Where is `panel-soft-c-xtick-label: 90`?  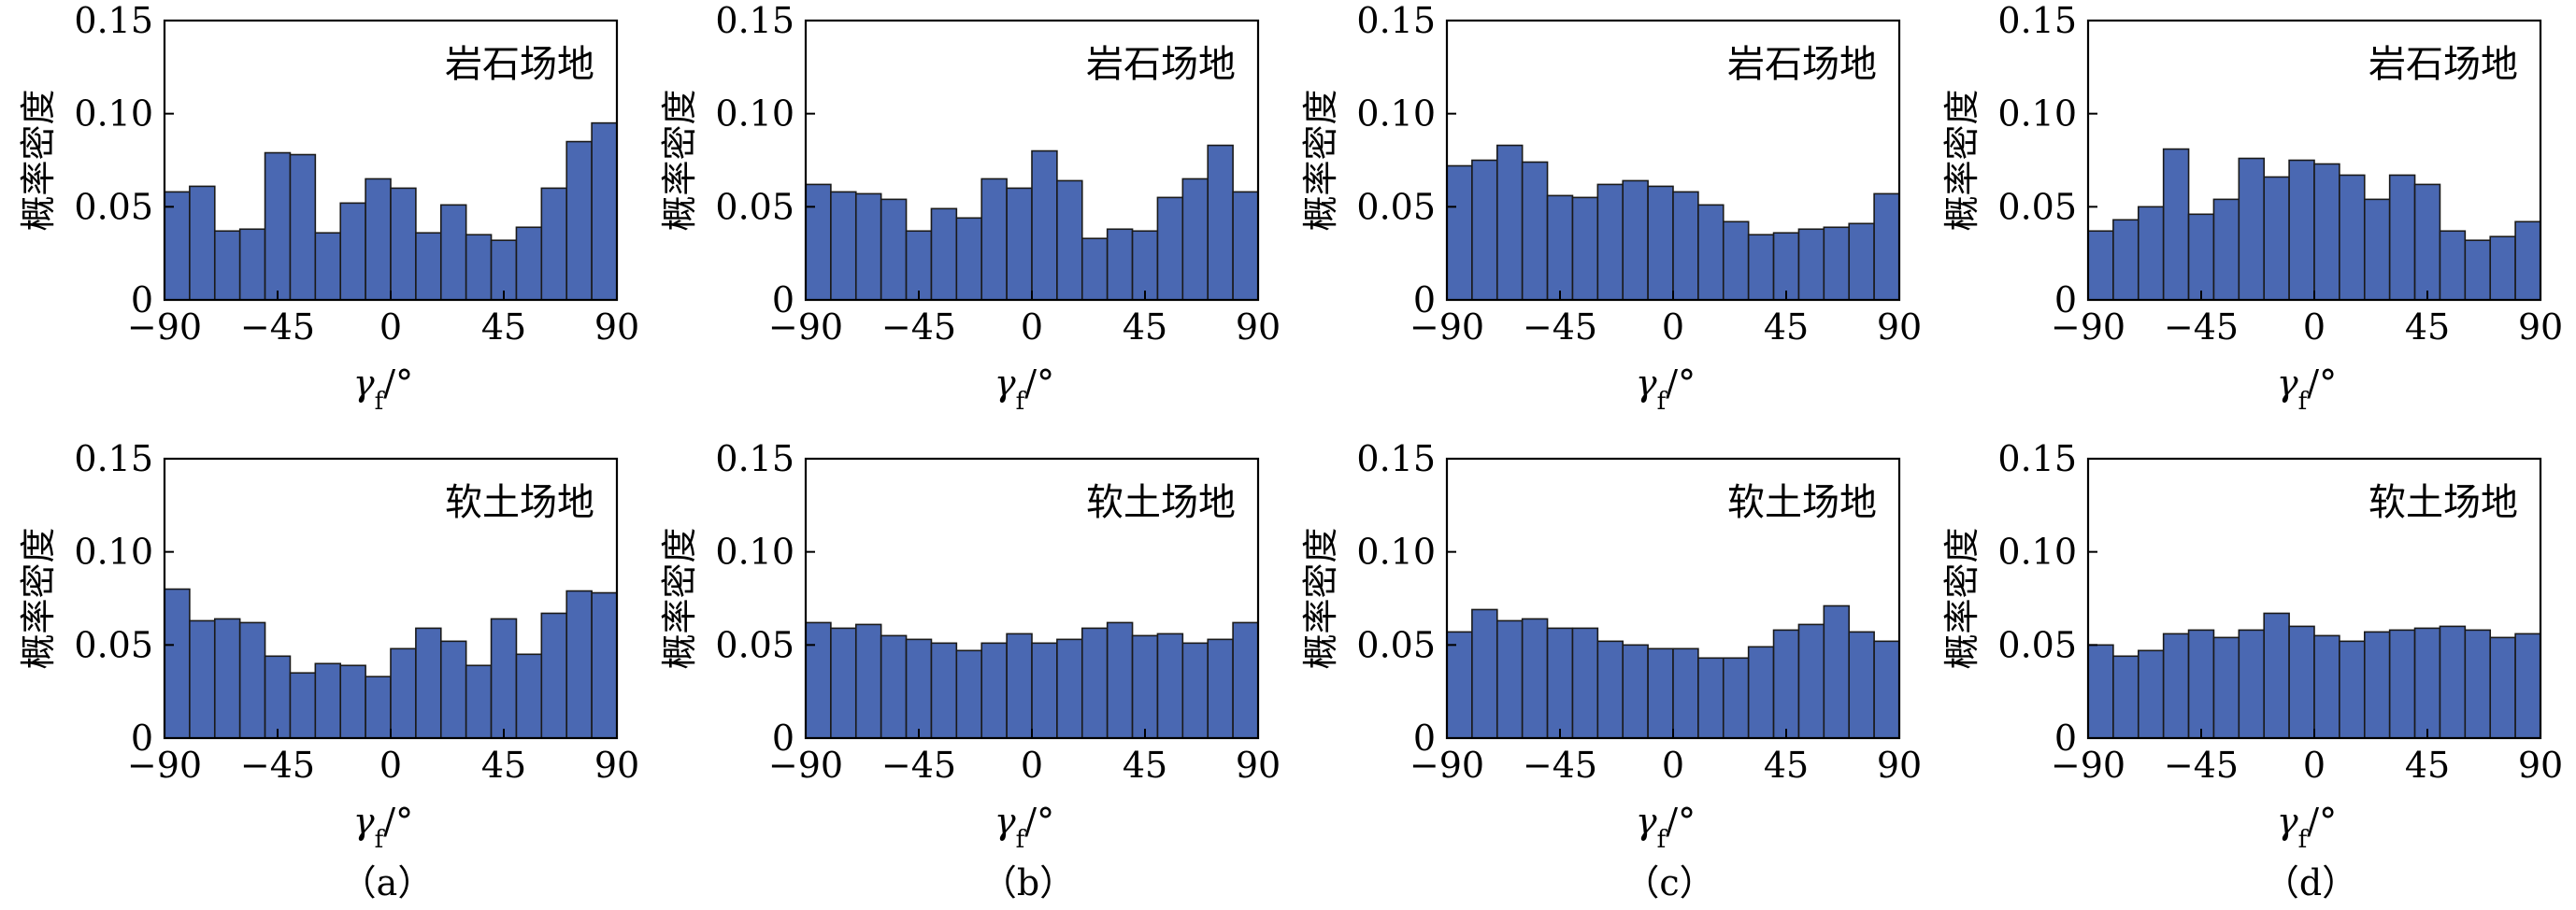 panel-soft-c-xtick-label: 90 is located at coordinates (1899, 765).